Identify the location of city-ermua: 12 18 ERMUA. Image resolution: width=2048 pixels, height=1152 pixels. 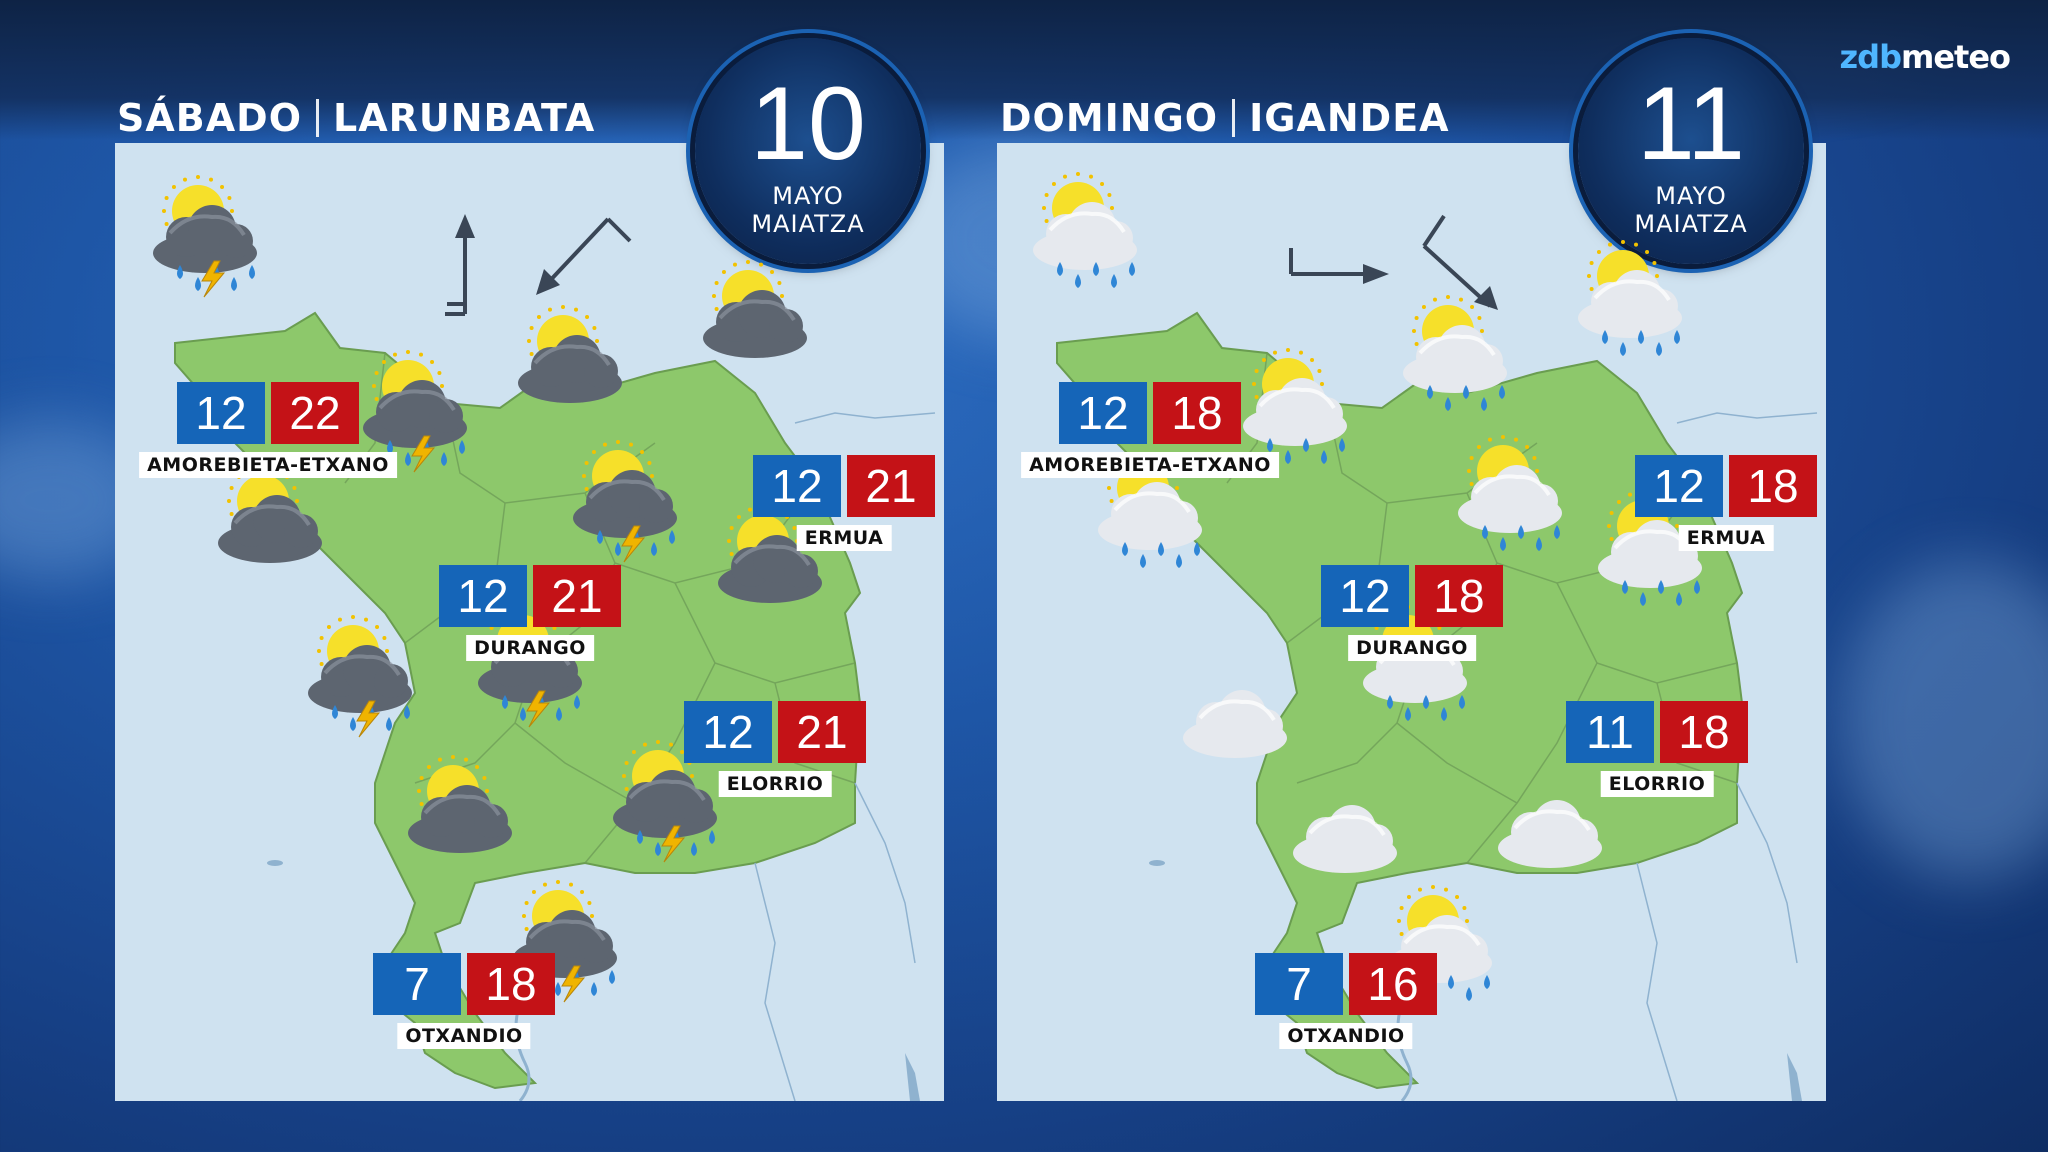
(1726, 503).